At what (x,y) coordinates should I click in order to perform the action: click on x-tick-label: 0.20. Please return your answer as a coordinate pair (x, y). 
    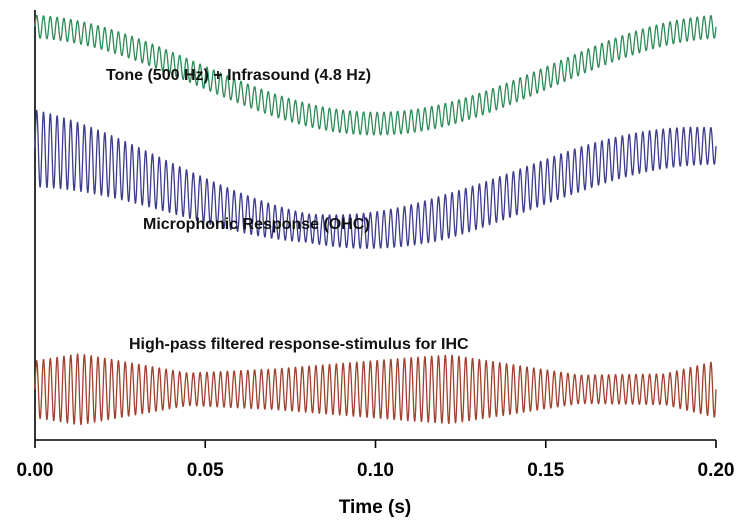
    Looking at the image, I should click on (716, 470).